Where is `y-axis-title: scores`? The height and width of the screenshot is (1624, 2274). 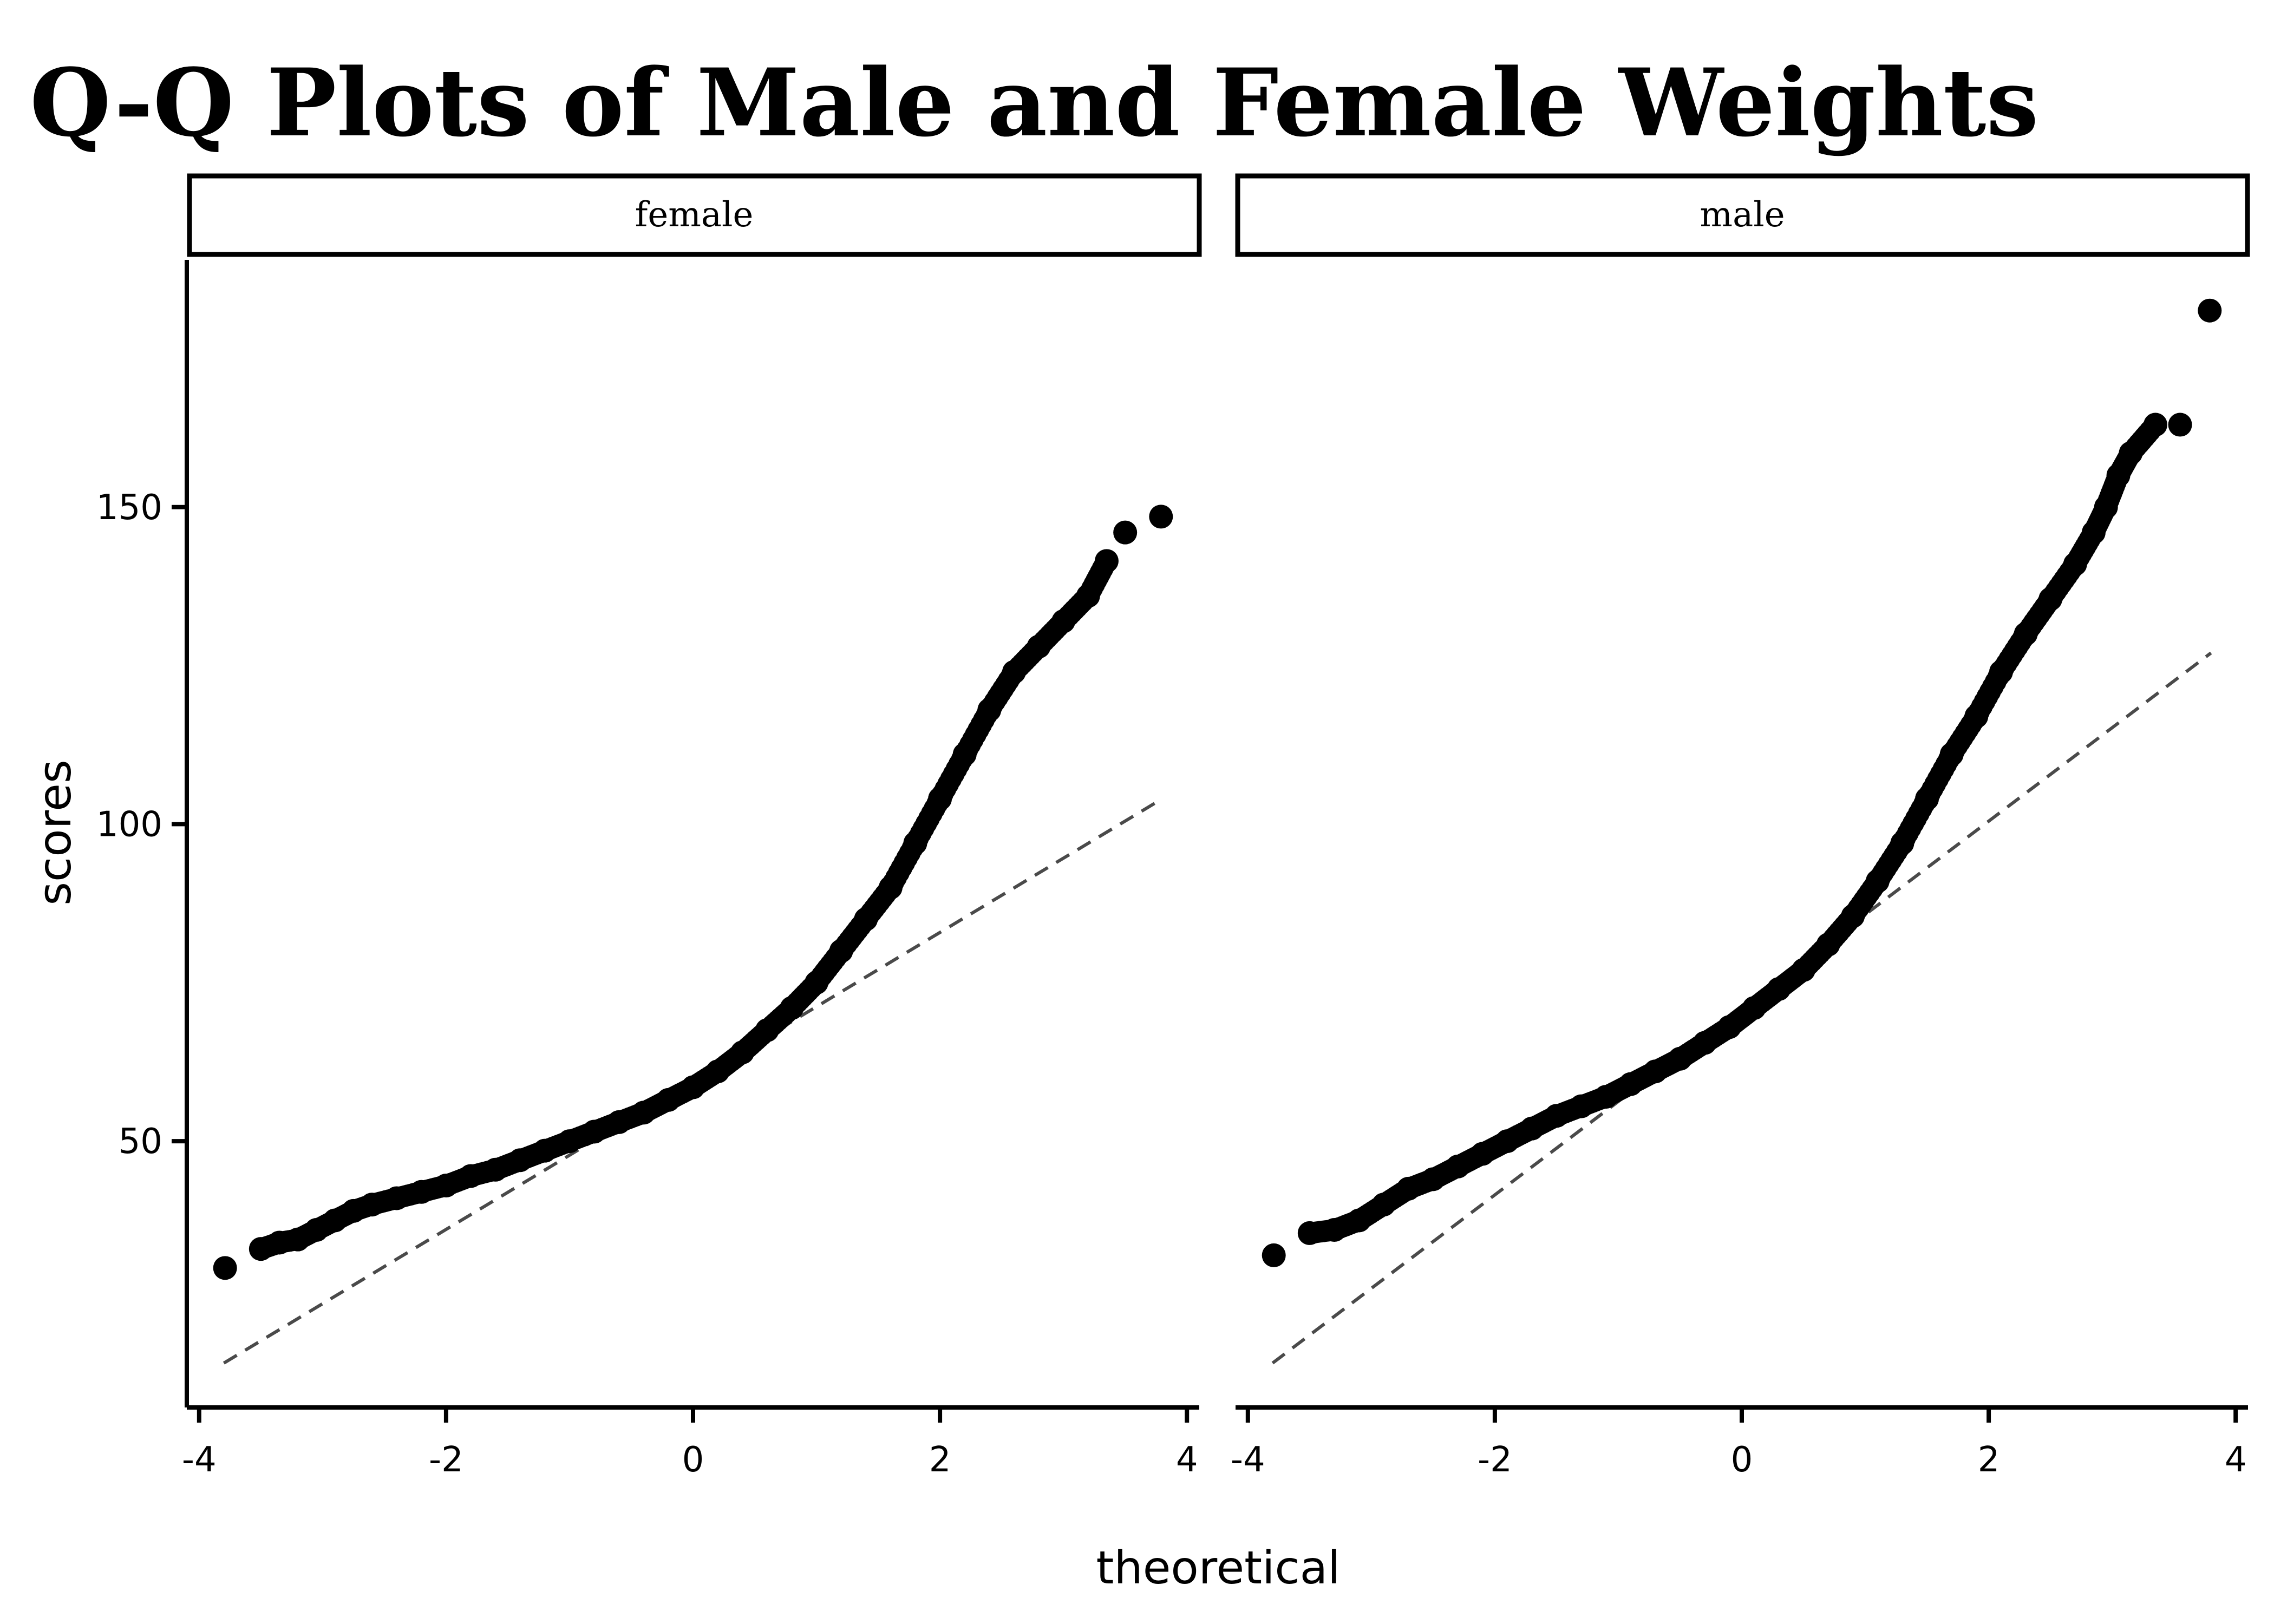 y-axis-title: scores is located at coordinates (55, 832).